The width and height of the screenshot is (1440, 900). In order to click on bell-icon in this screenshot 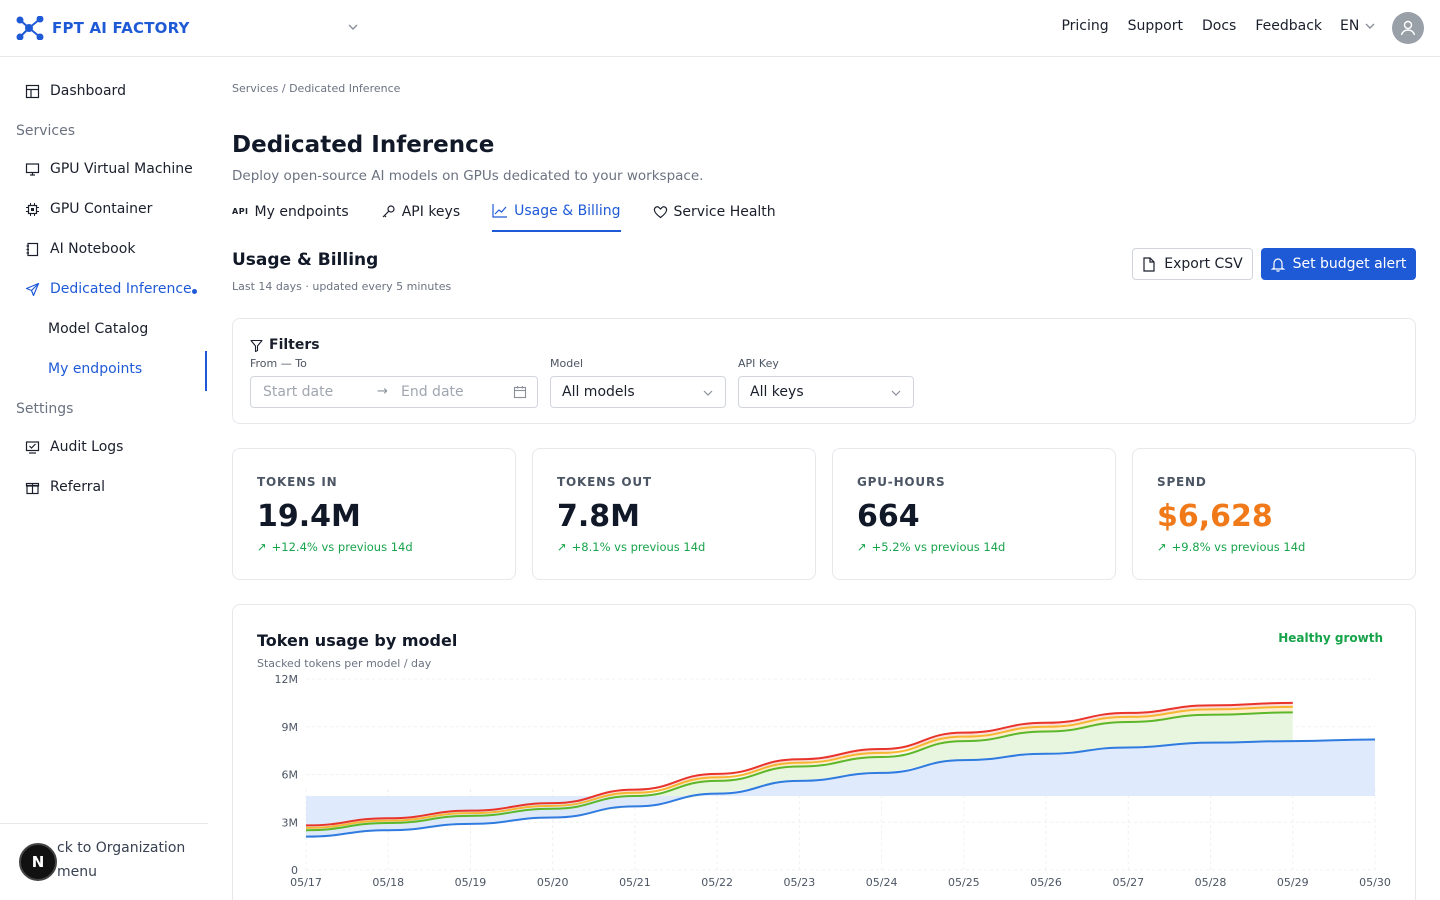, I will do `click(1277, 264)`.